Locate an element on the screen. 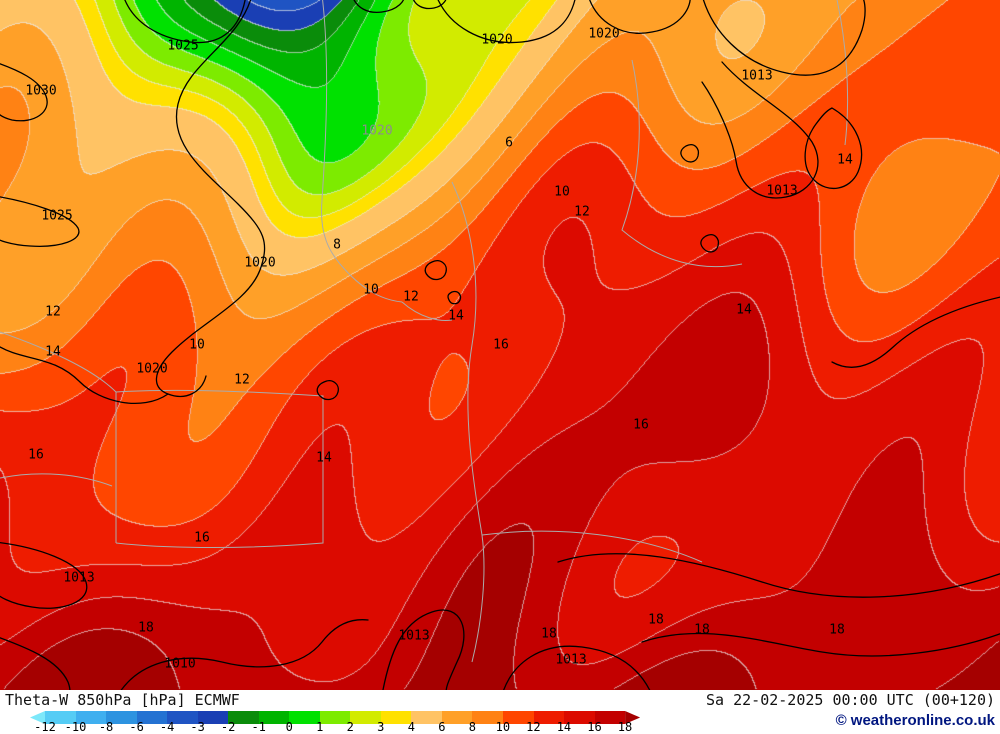  scale-tick-label: -3 is located at coordinates (197, 727).